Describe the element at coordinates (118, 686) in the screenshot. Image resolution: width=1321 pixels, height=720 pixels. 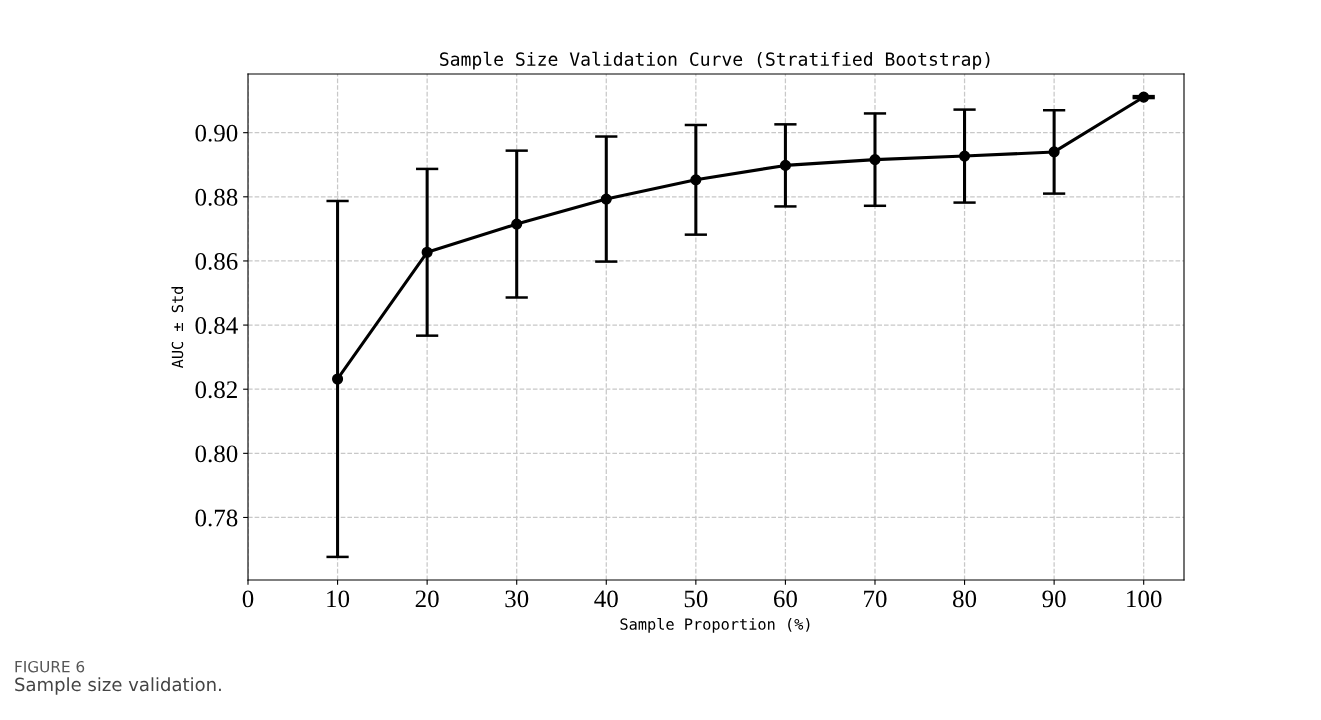
I see `text: Sample size validation.` at that location.